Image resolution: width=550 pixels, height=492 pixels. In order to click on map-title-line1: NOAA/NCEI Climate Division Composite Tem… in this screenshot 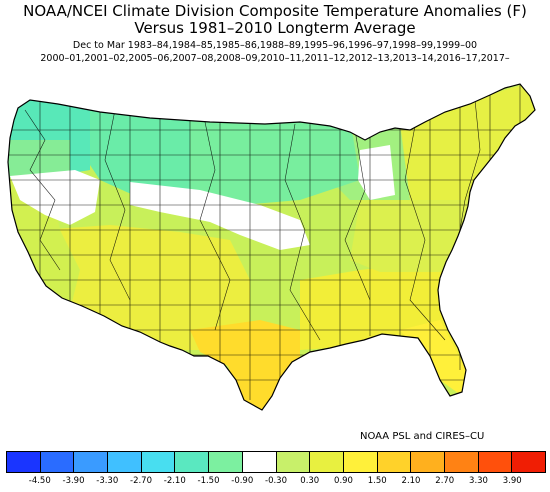, I will do `click(275, 11)`.